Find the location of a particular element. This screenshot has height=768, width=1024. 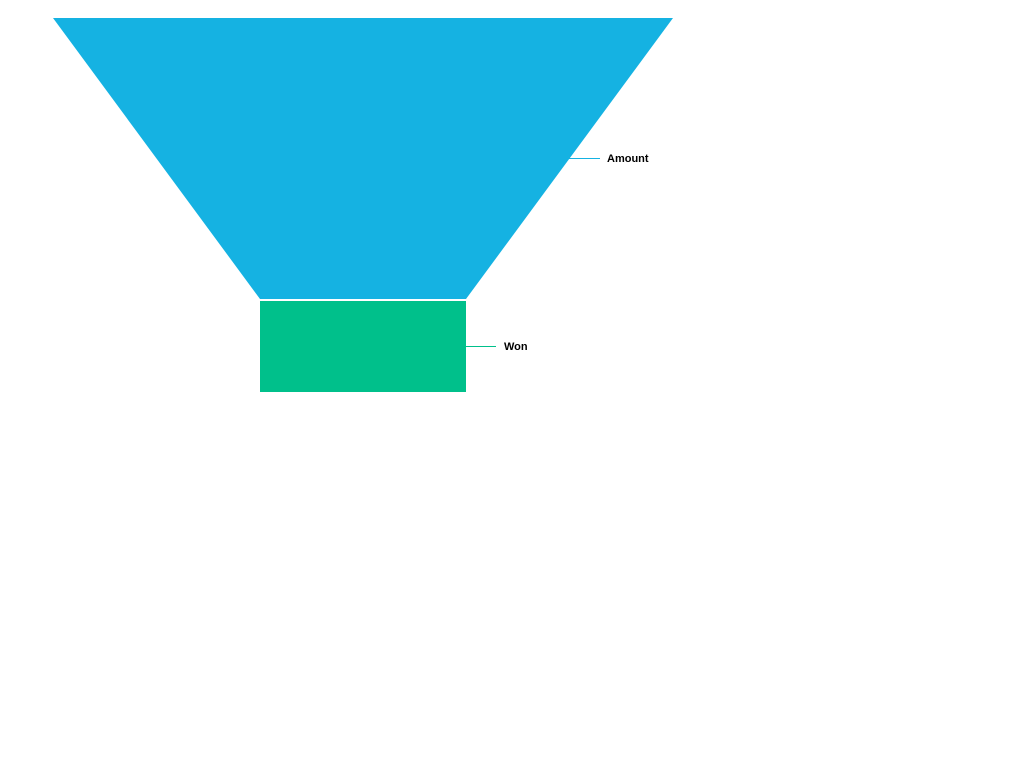

funnel-stage-won is located at coordinates (363, 346).